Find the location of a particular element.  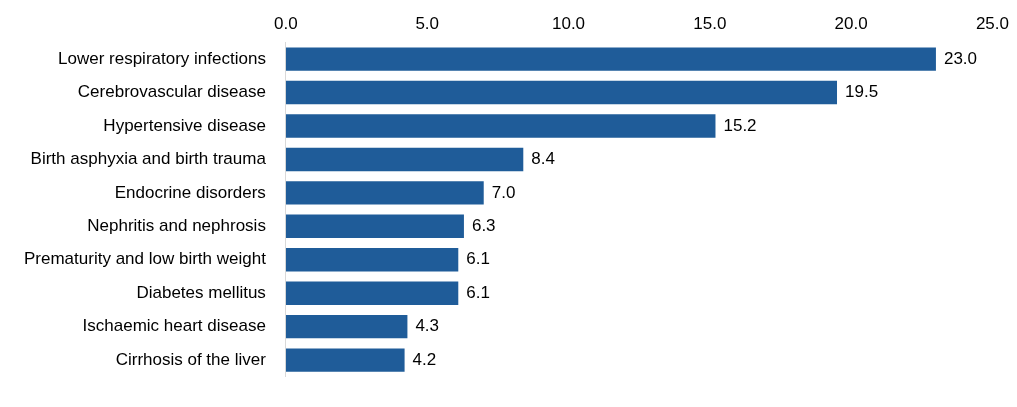

y-tick-label: Endocrine disorders is located at coordinates (190, 192).